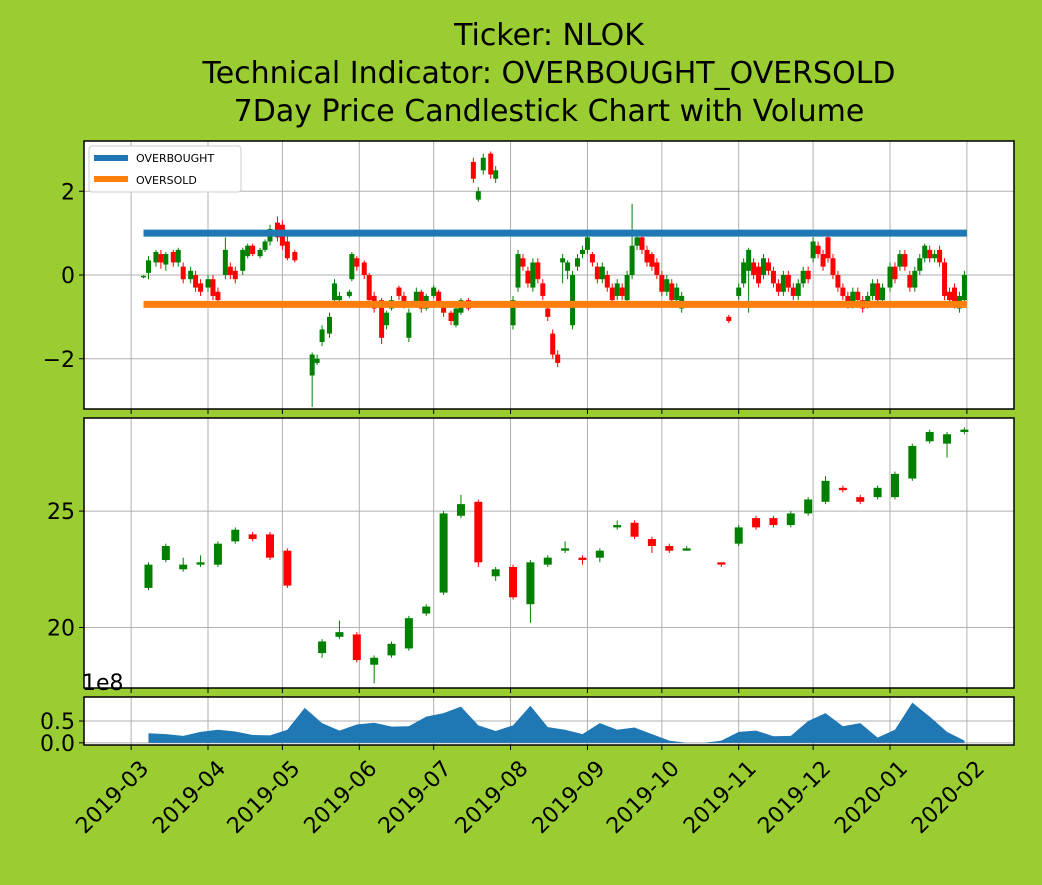  Describe the element at coordinates (57, 744) in the screenshot. I see `volume-y-tick-label: 0.0` at that location.